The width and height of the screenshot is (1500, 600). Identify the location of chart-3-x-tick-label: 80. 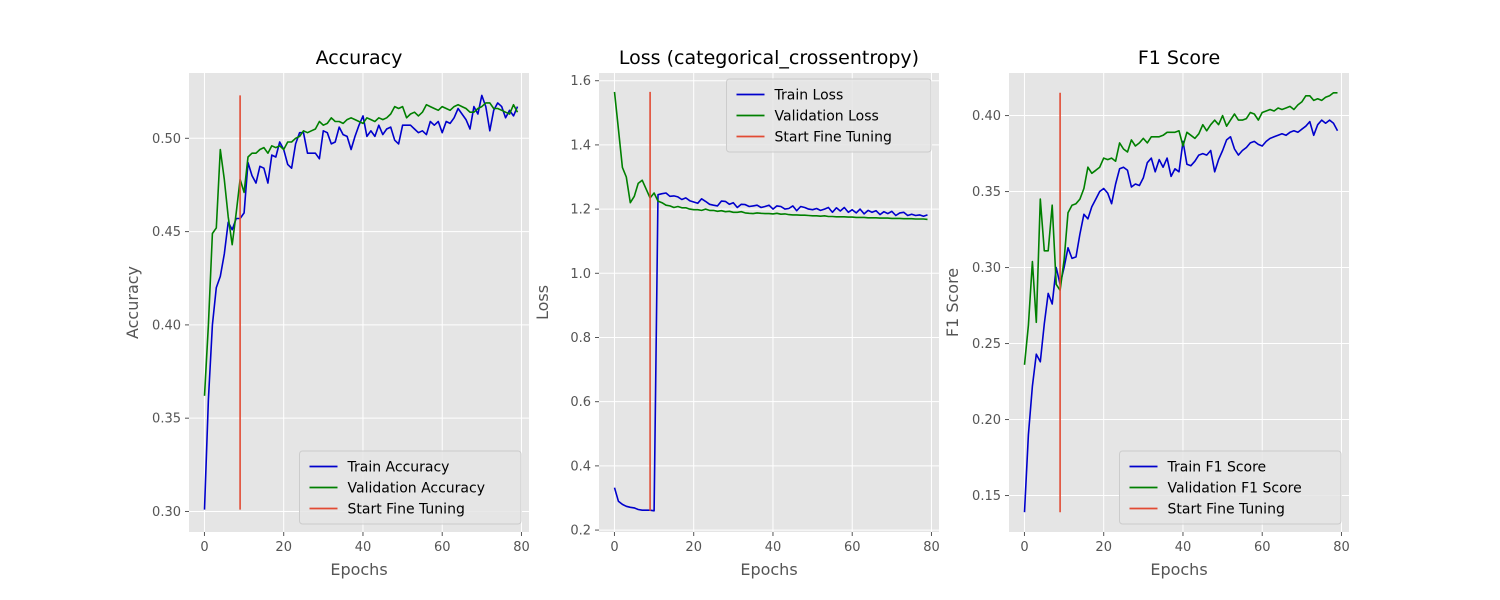
(1341, 547).